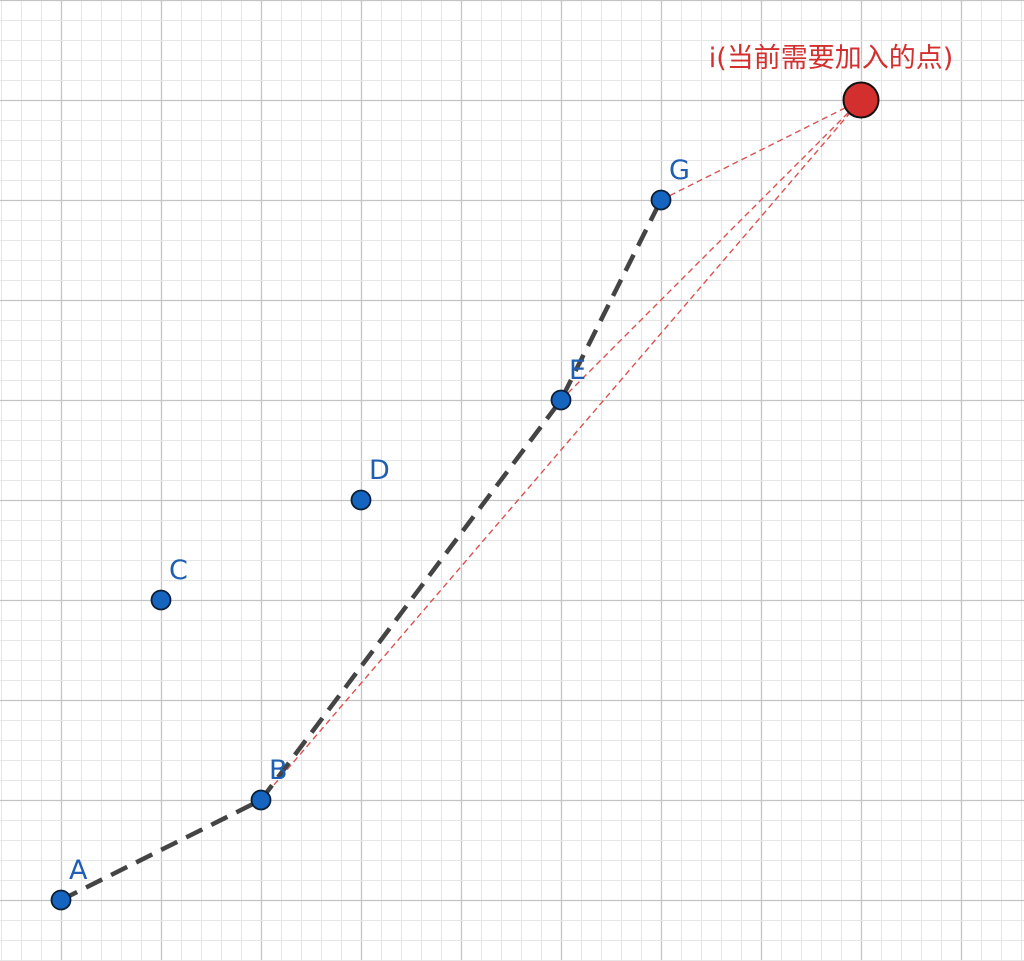 The image size is (1024, 961). I want to click on point-b, so click(261, 800).